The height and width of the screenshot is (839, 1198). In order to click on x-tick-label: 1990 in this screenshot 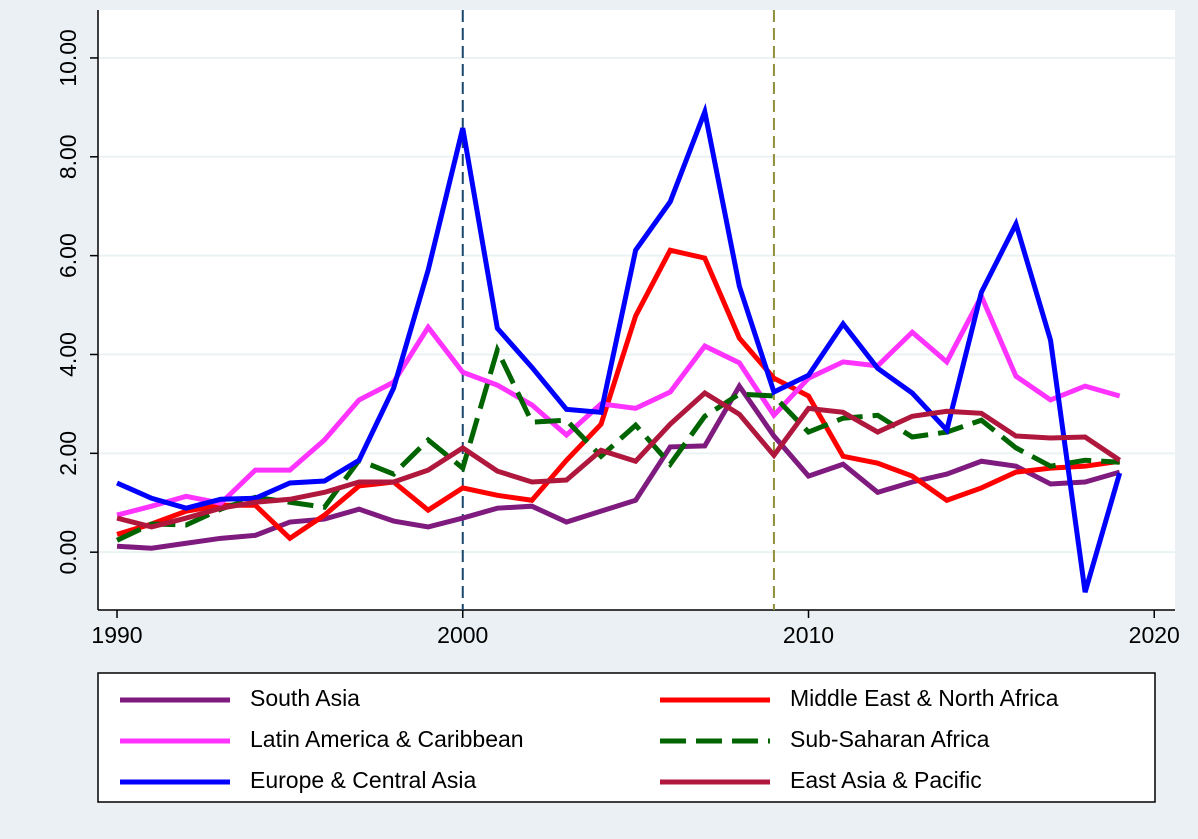, I will do `click(116, 635)`.